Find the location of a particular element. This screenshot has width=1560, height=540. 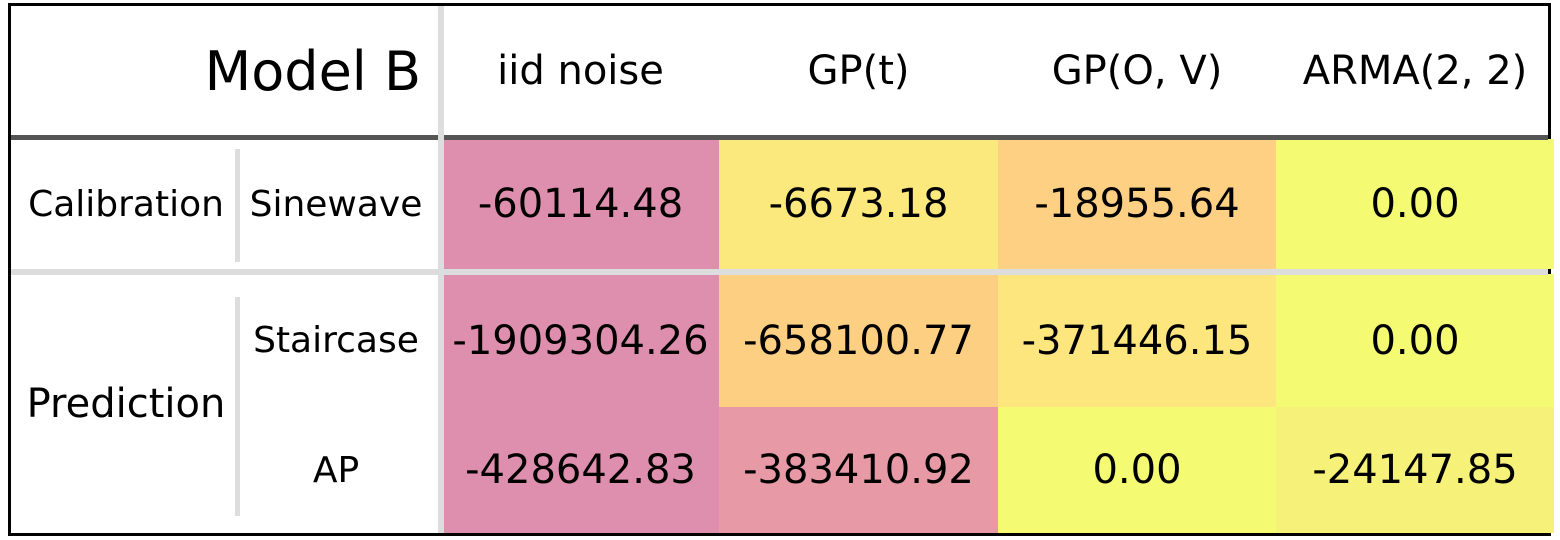

table-title: Model B is located at coordinates (312, 71).